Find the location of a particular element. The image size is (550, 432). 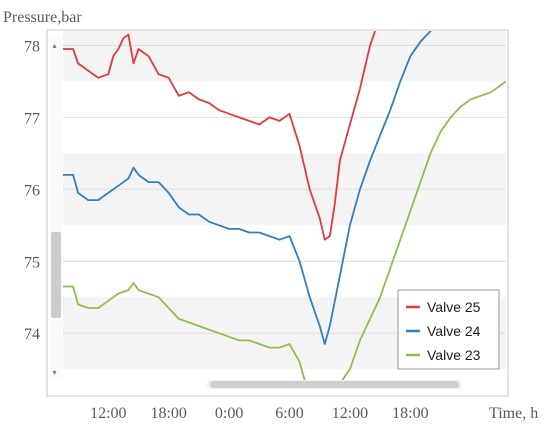

vertical-scrollbar: ▴ ▾ is located at coordinates (56, 208).